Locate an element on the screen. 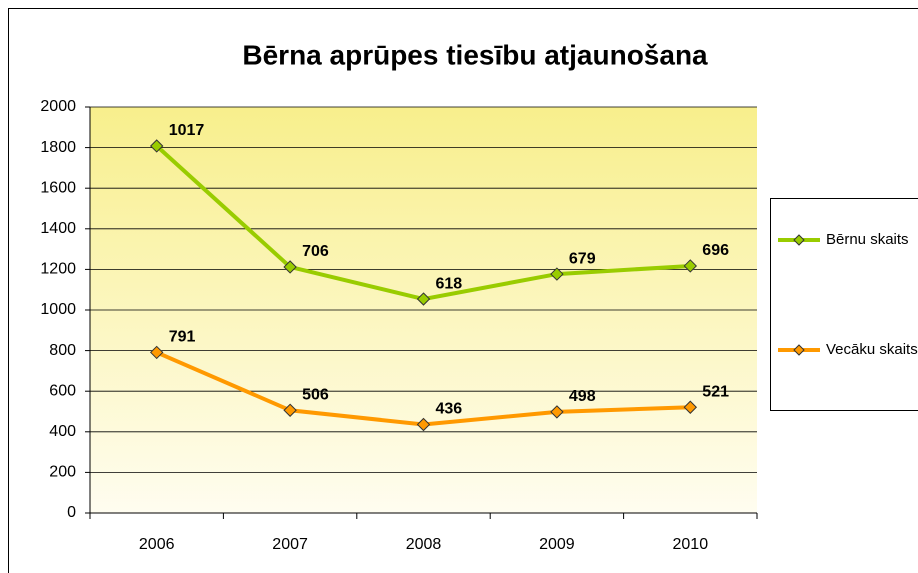  x-tick-label: 2010 is located at coordinates (691, 544).